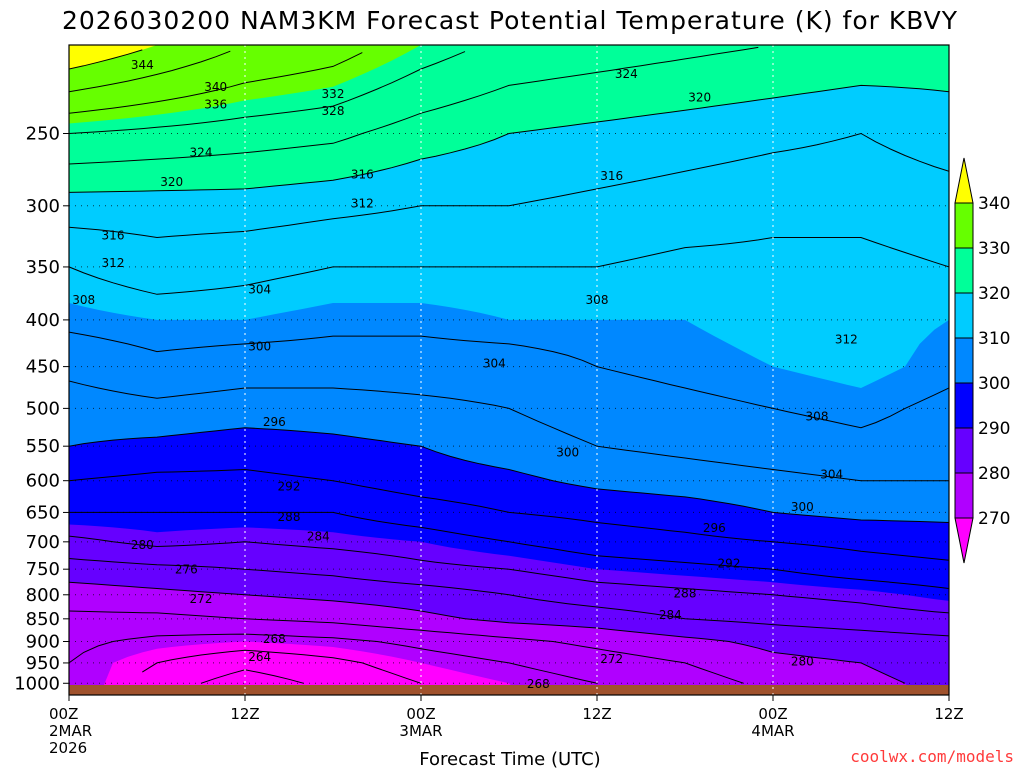  What do you see at coordinates (43, 542) in the screenshot?
I see `y-tick-label: 700` at bounding box center [43, 542].